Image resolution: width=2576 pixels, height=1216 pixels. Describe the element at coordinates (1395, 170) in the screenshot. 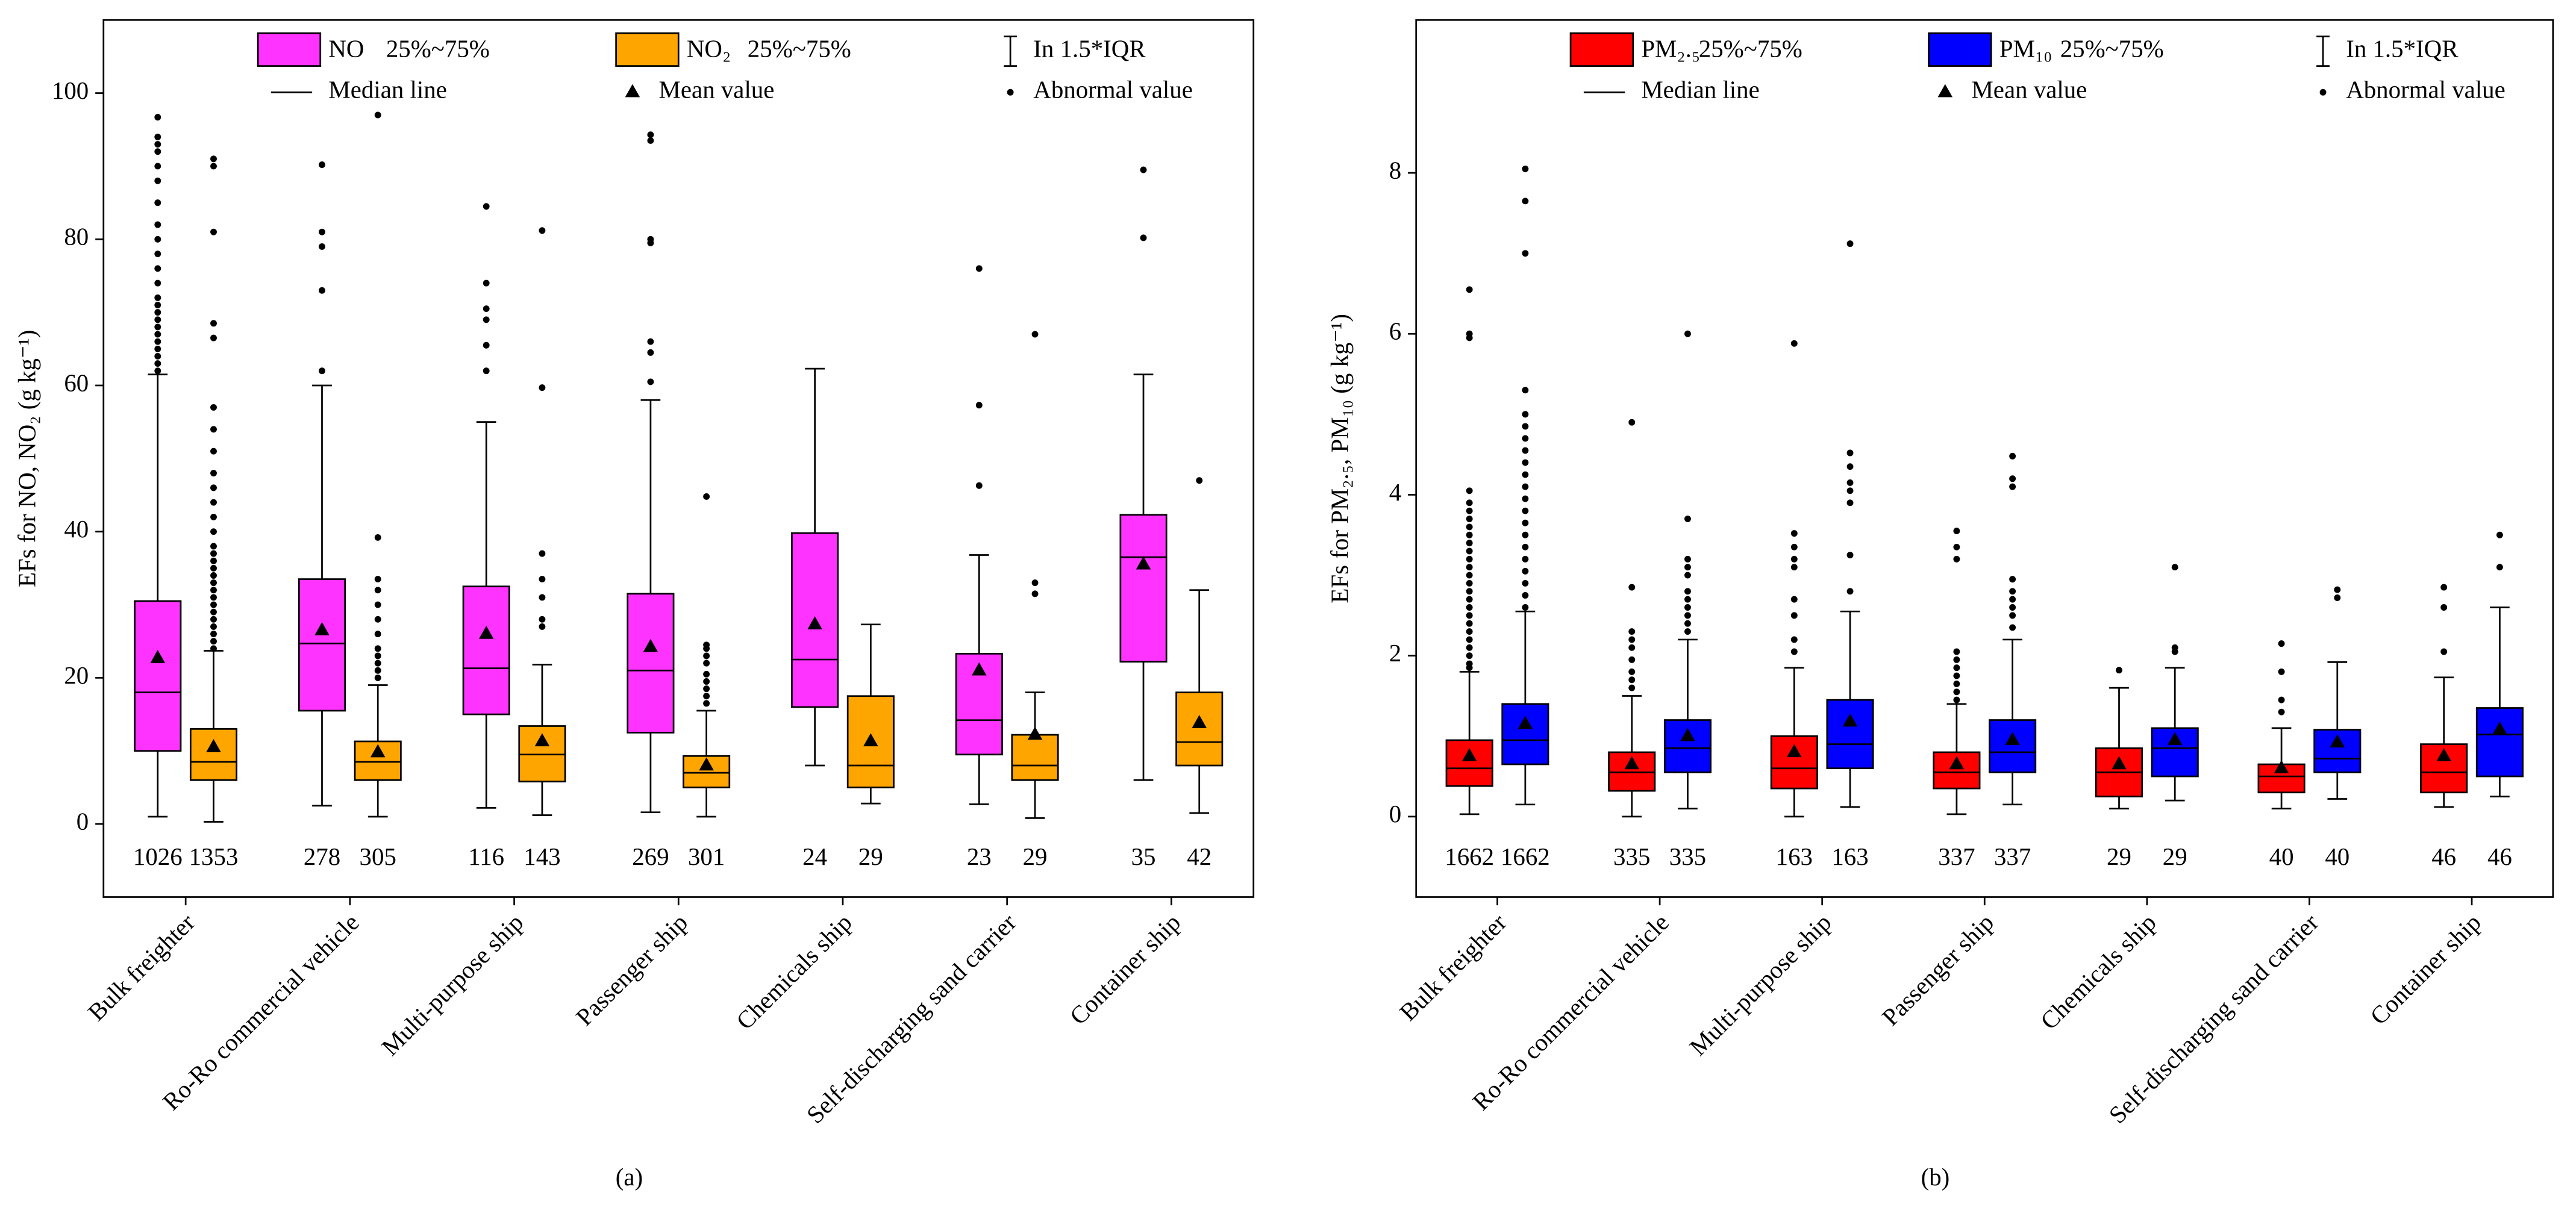

I see `y-tick-label: 8` at that location.